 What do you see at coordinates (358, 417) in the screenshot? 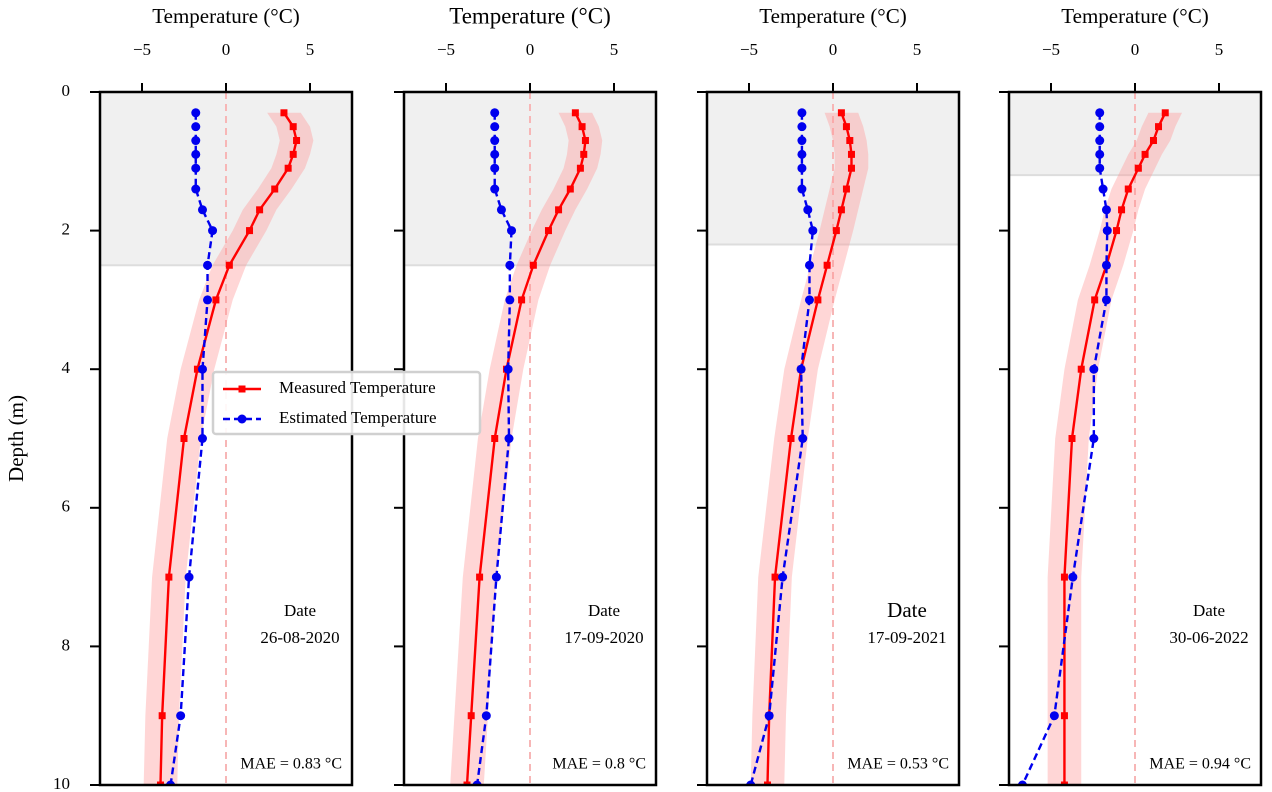
I see `legend-label: Estimated Temperature` at bounding box center [358, 417].